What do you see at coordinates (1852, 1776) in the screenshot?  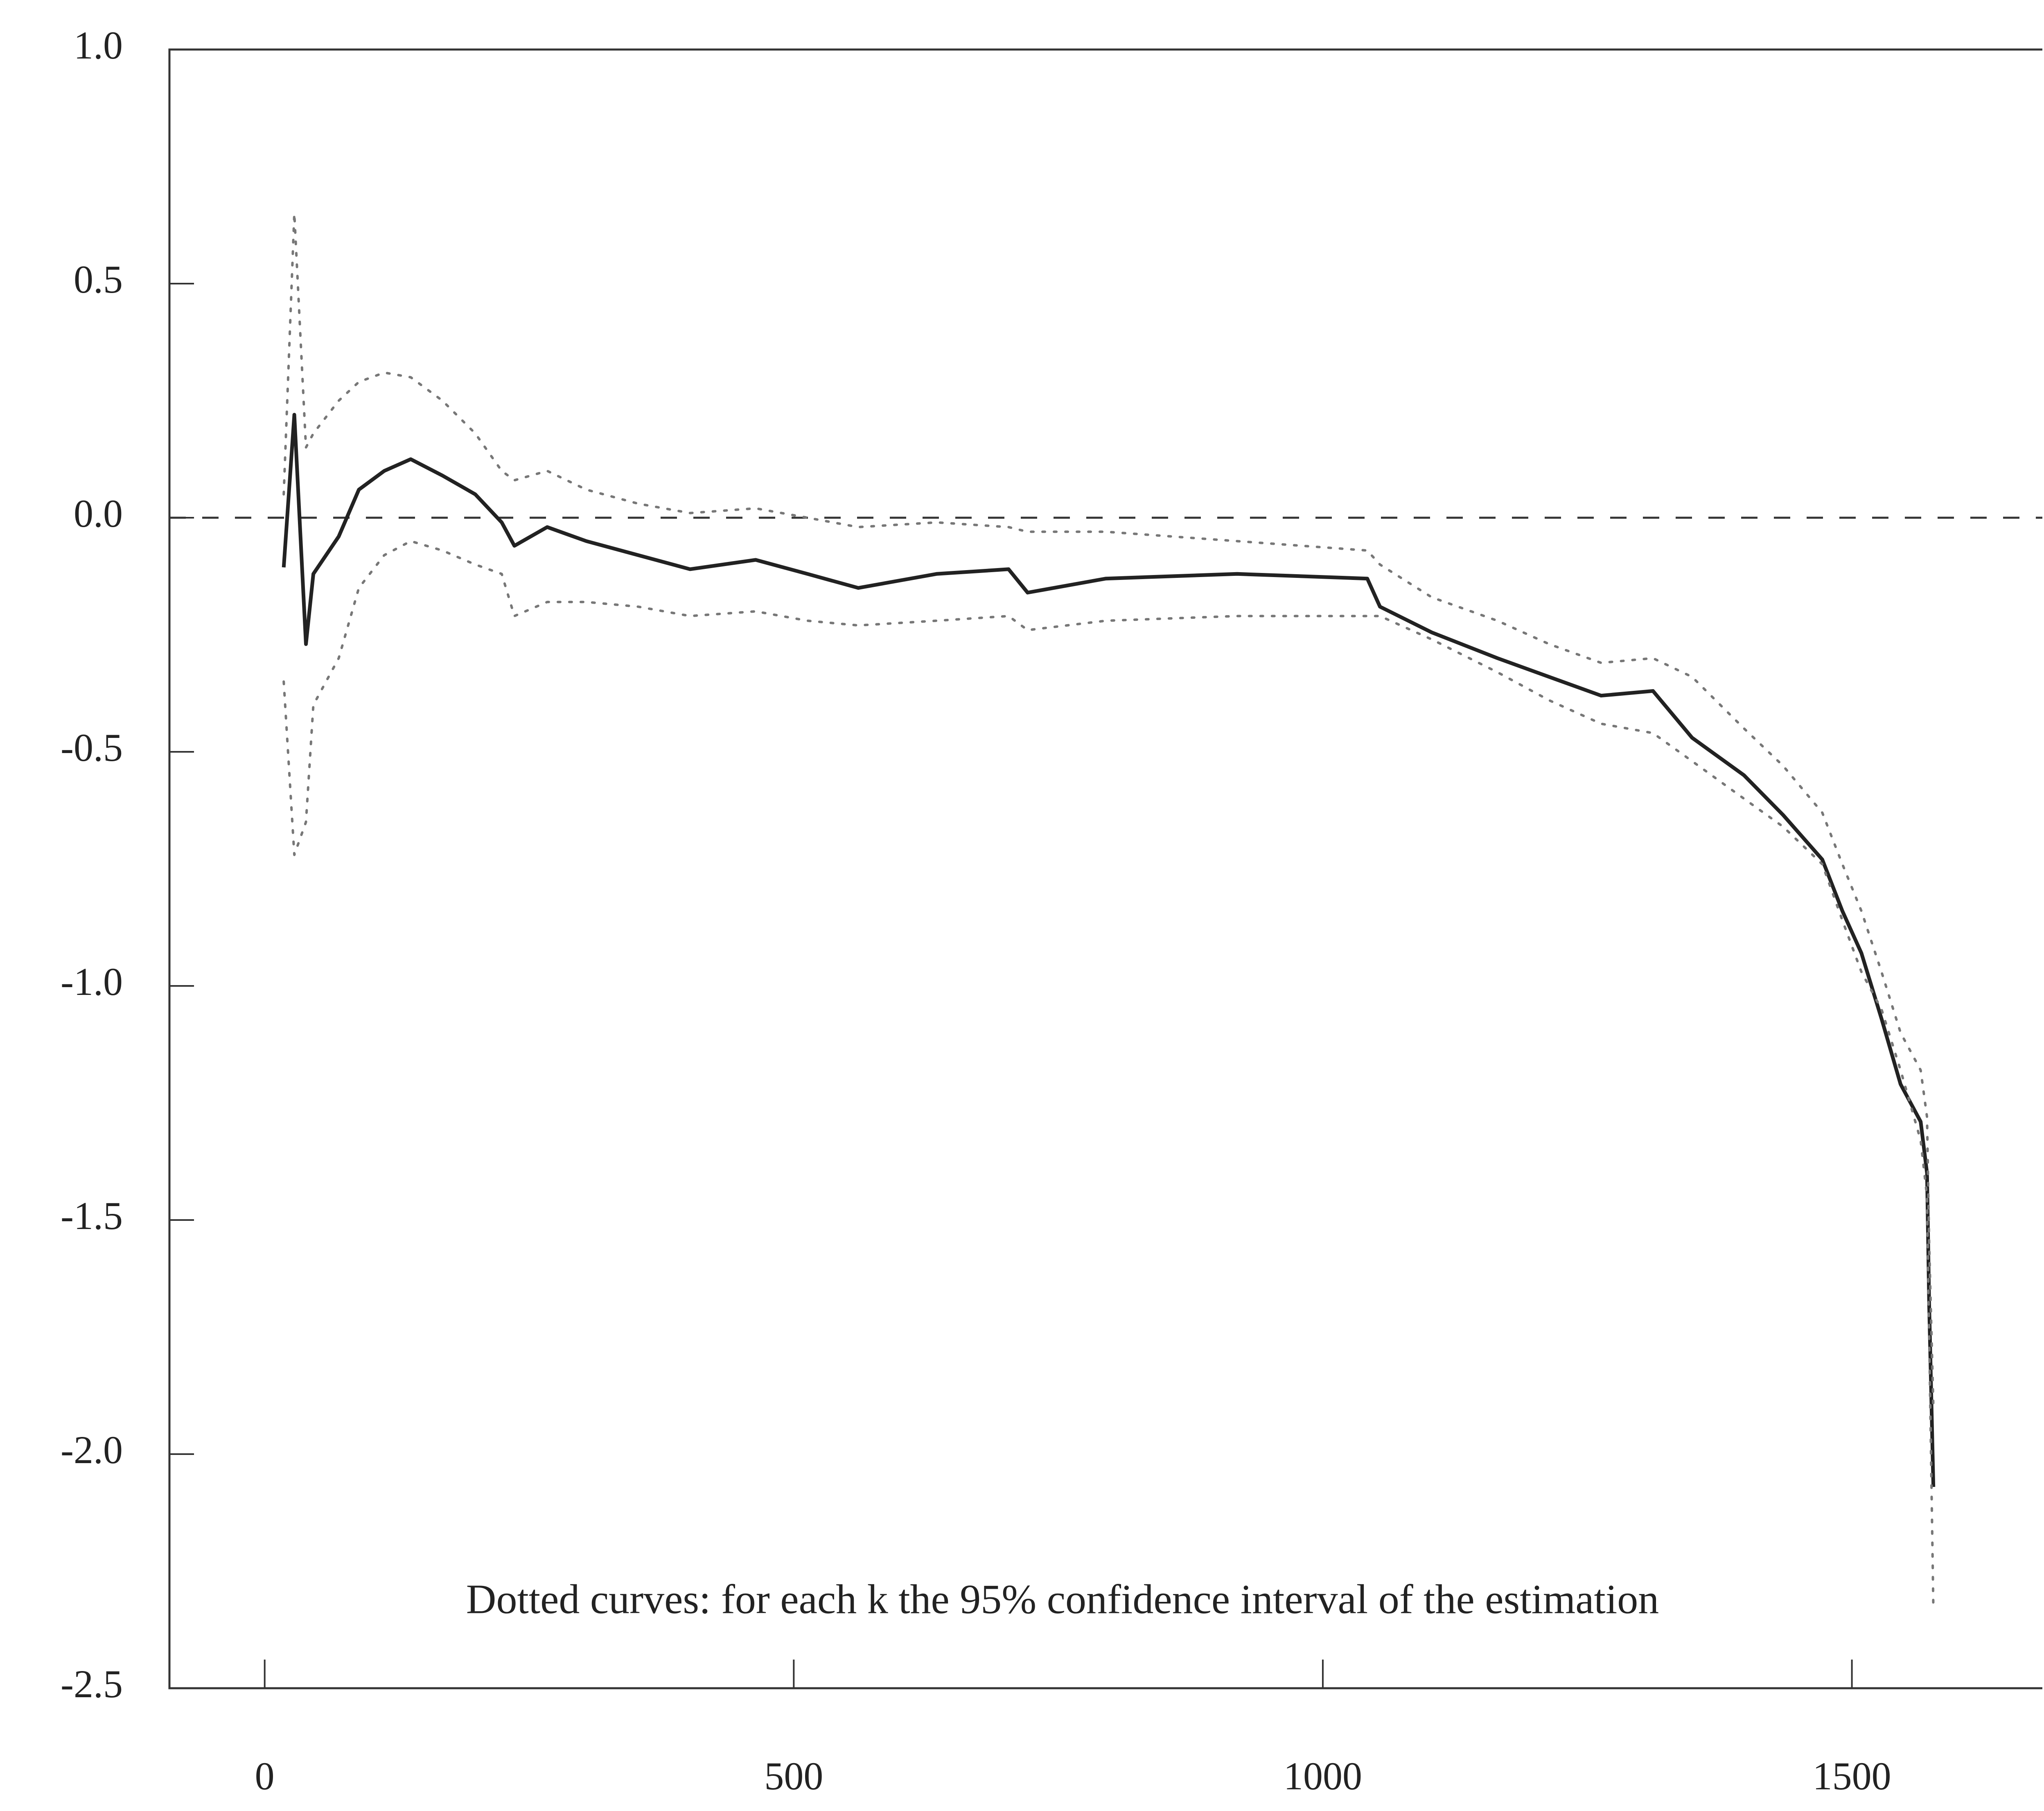 I see `x-tick-label: 1500` at bounding box center [1852, 1776].